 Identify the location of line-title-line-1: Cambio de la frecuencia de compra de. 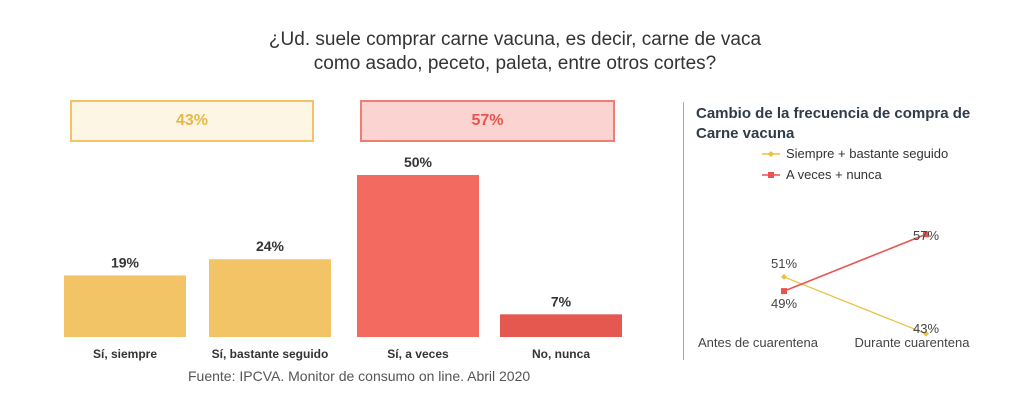
(833, 113).